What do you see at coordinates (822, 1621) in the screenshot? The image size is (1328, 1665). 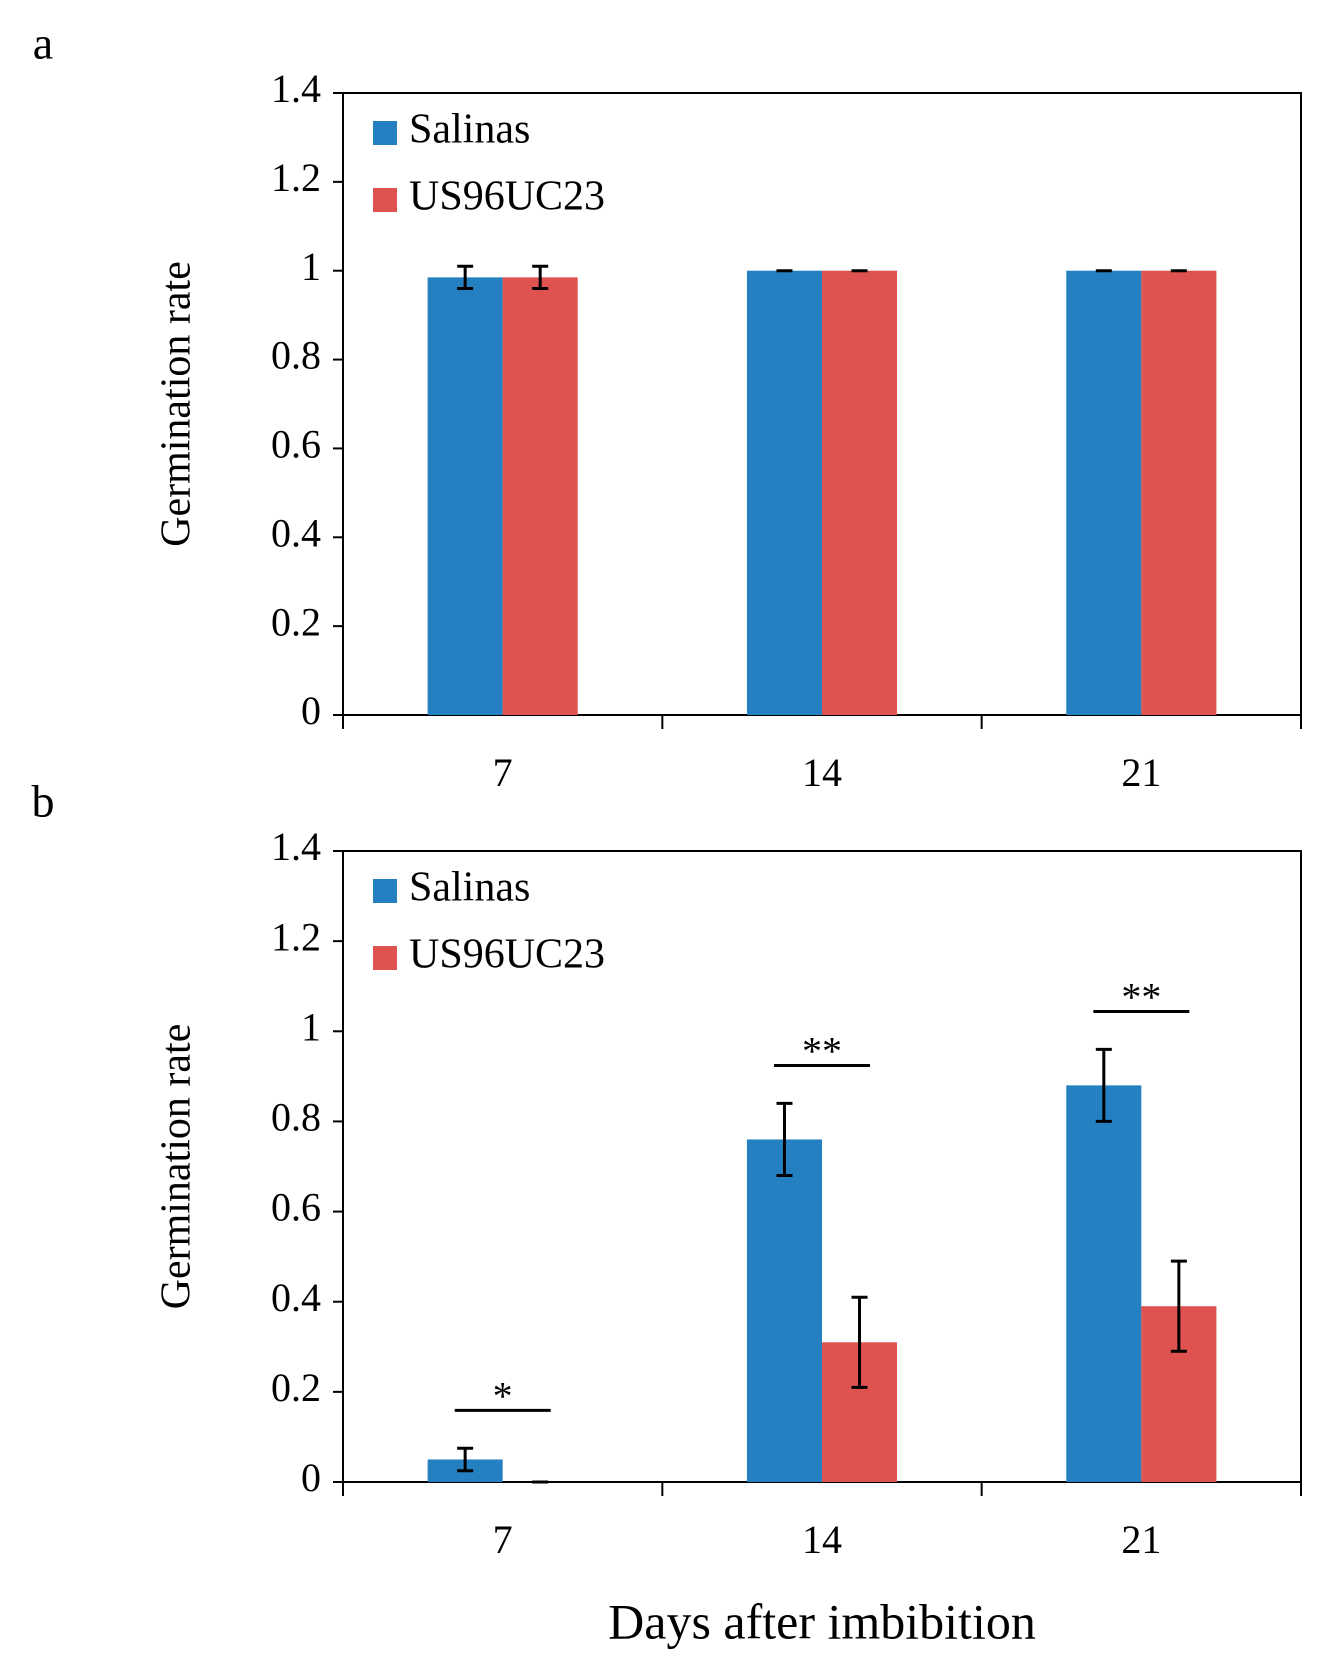 I see `x-axis-label: Days after imbibition` at bounding box center [822, 1621].